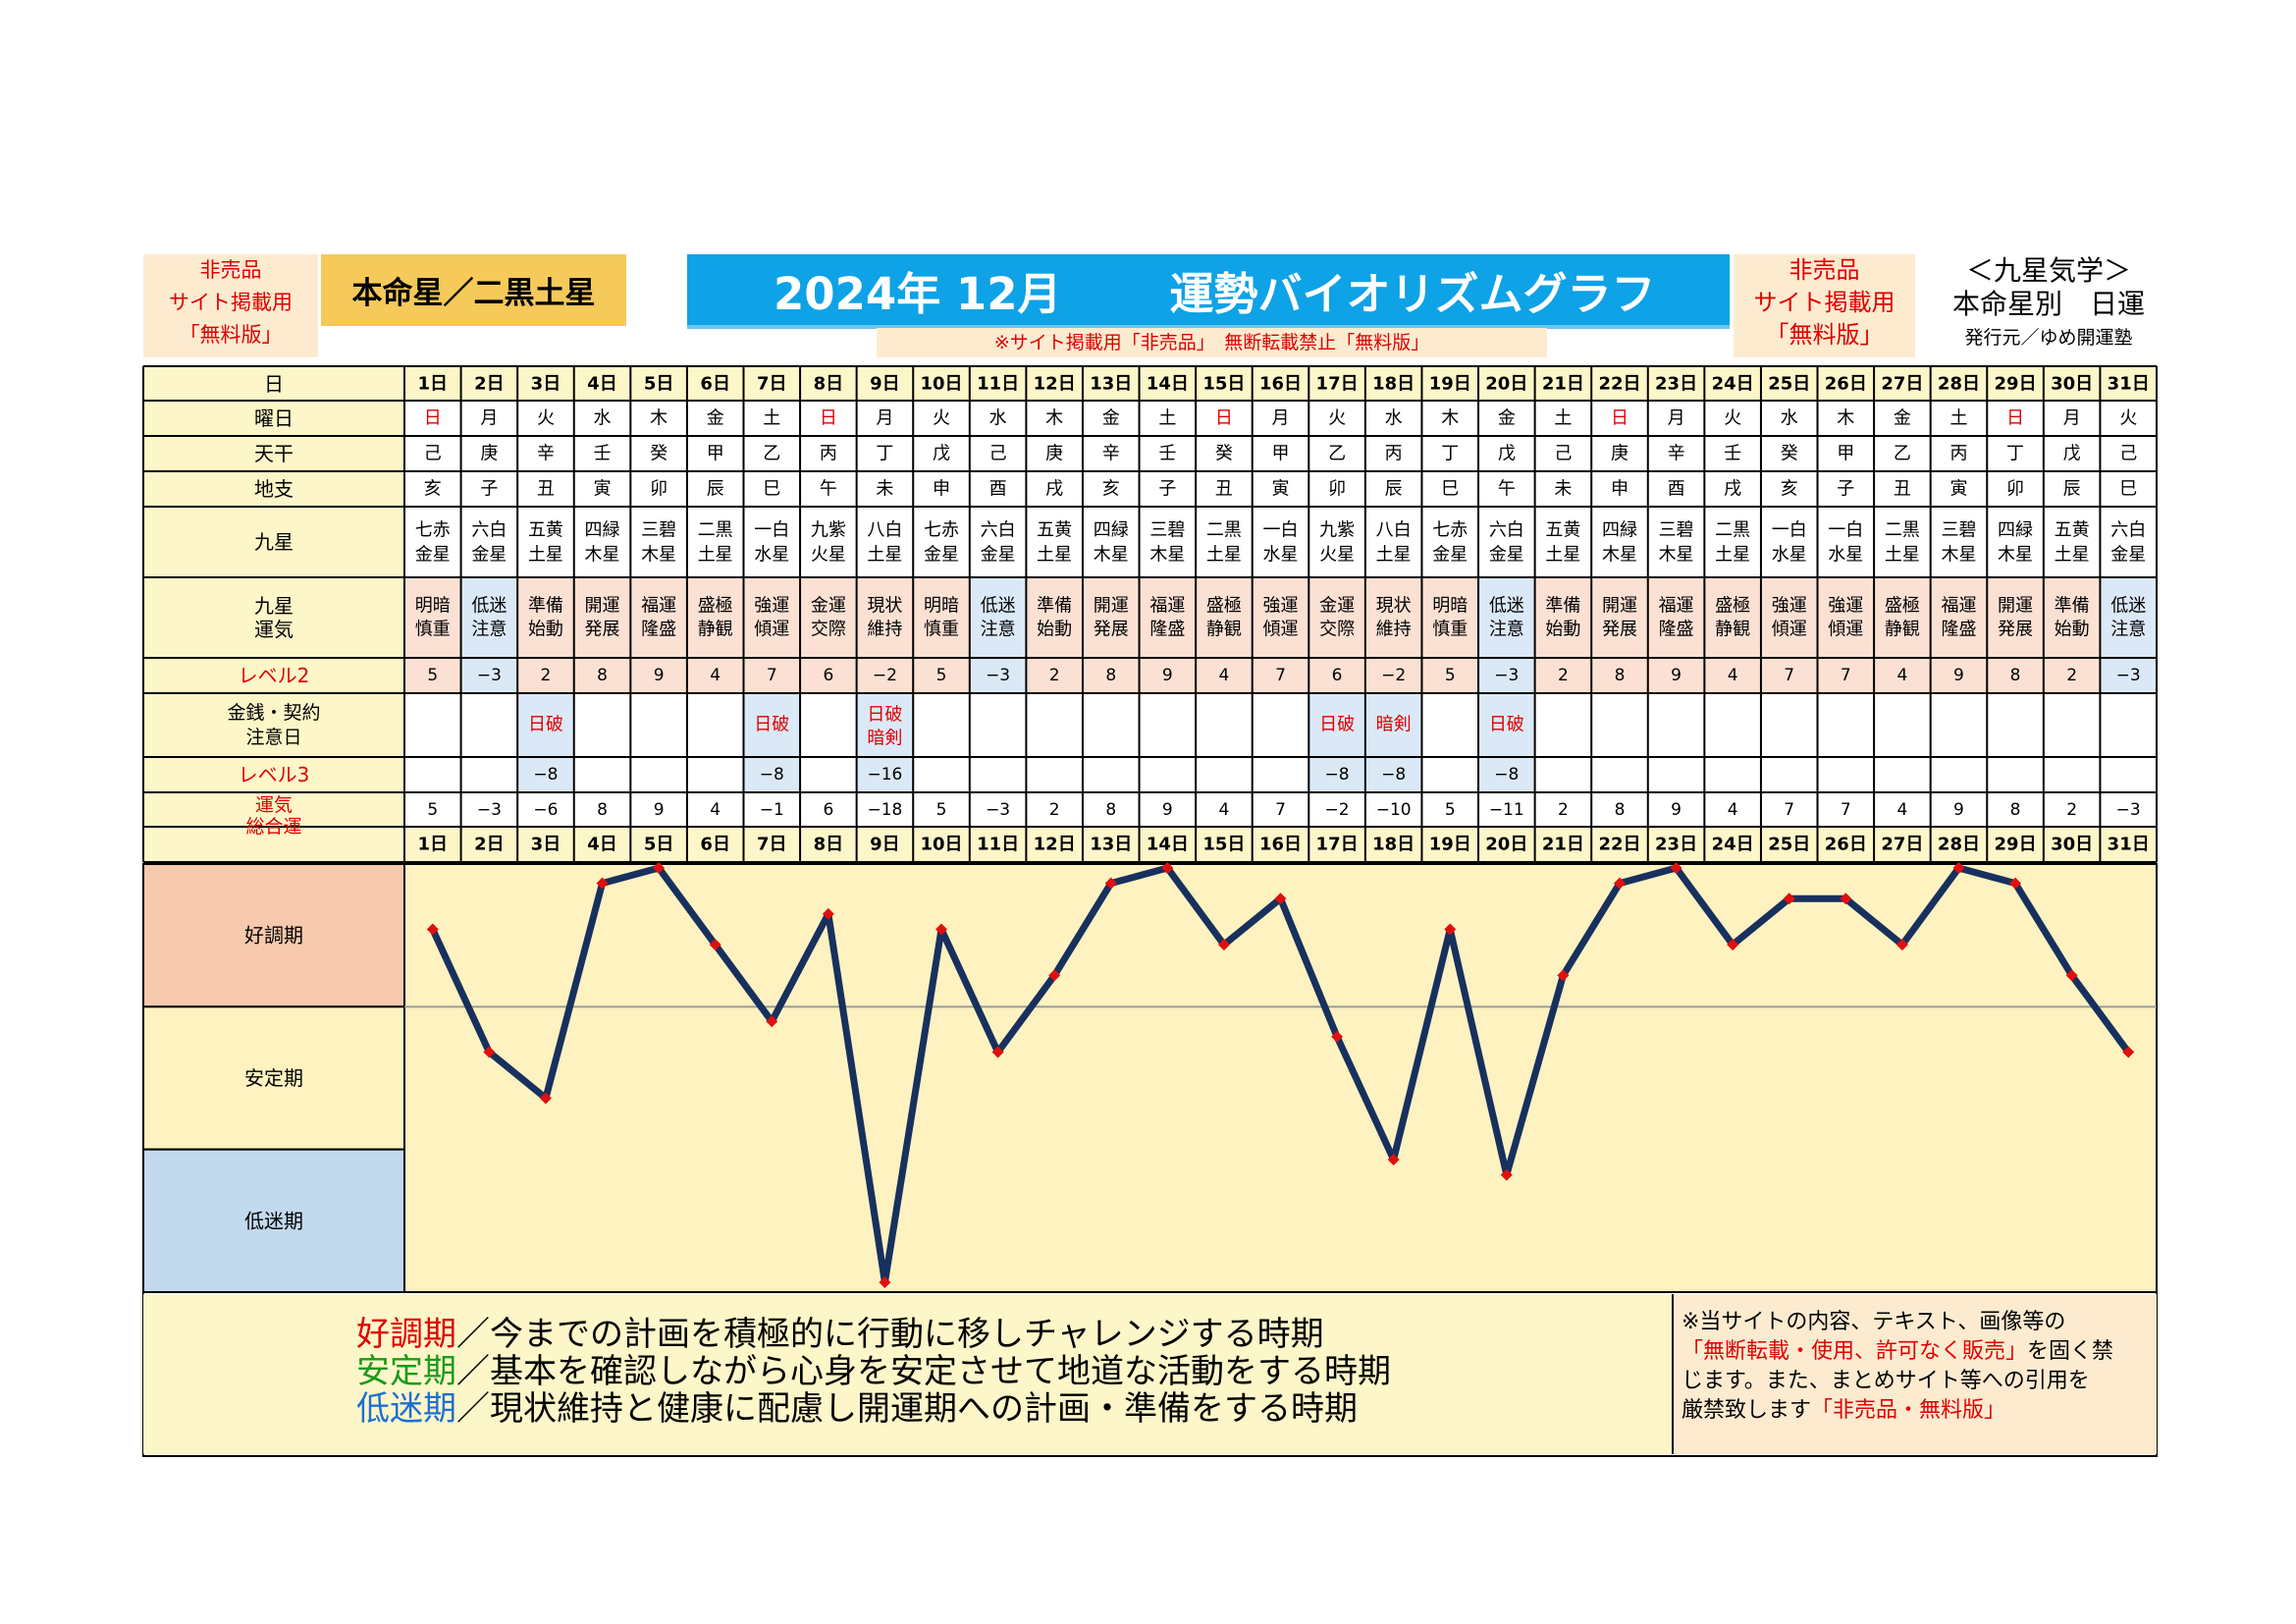 The width and height of the screenshot is (2296, 1624). I want to click on chishi-cell: 亥, so click(1111, 489).